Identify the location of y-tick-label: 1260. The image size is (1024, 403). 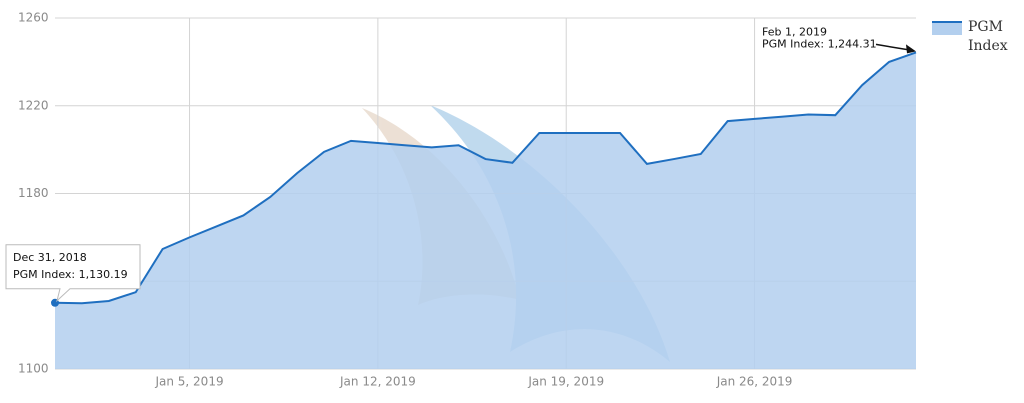
(33, 18).